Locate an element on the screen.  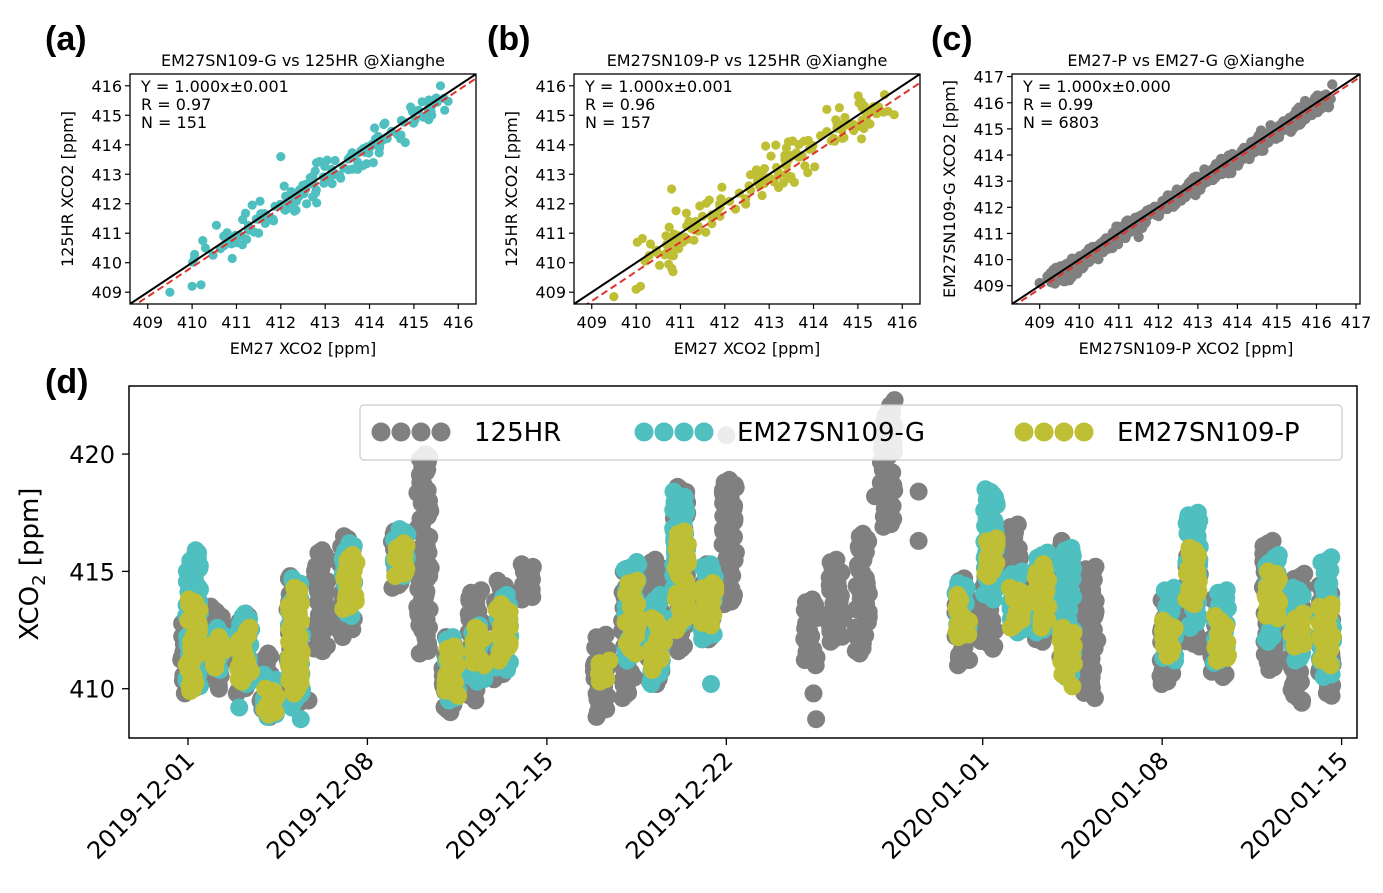
y-tick-label: 413 is located at coordinates (550, 174).